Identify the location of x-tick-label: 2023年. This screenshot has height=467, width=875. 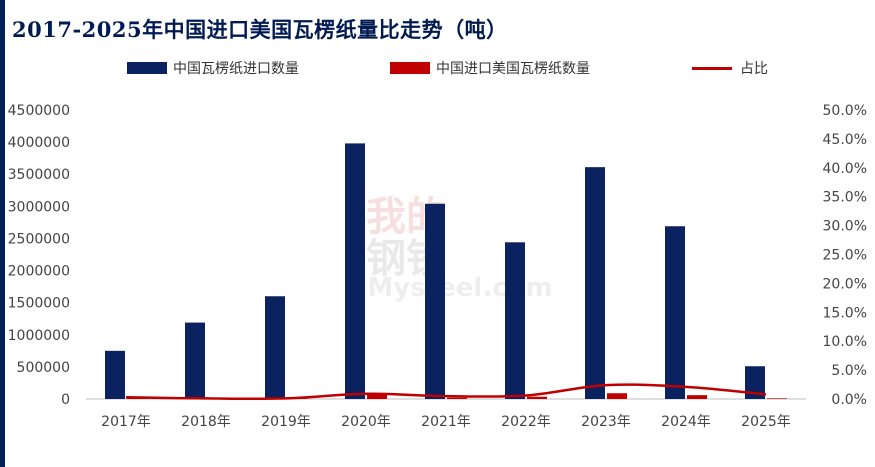
(606, 422).